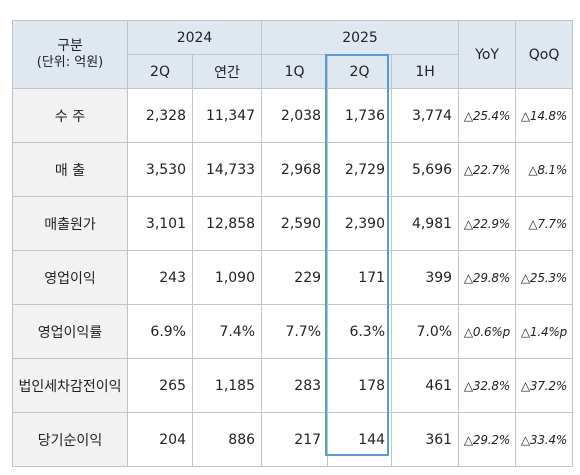 The width and height of the screenshot is (580, 475). I want to click on table-cell: 11,347, so click(227, 115).